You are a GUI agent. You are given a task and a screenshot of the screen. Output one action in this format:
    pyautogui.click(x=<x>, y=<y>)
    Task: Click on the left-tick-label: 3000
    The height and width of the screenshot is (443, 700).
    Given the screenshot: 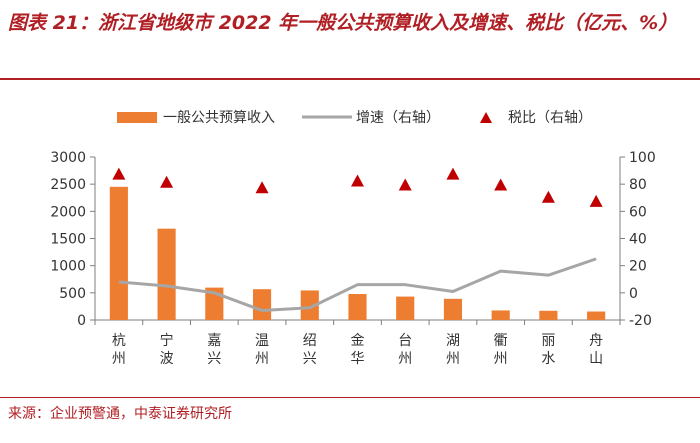 What is the action you would take?
    pyautogui.click(x=68, y=158)
    